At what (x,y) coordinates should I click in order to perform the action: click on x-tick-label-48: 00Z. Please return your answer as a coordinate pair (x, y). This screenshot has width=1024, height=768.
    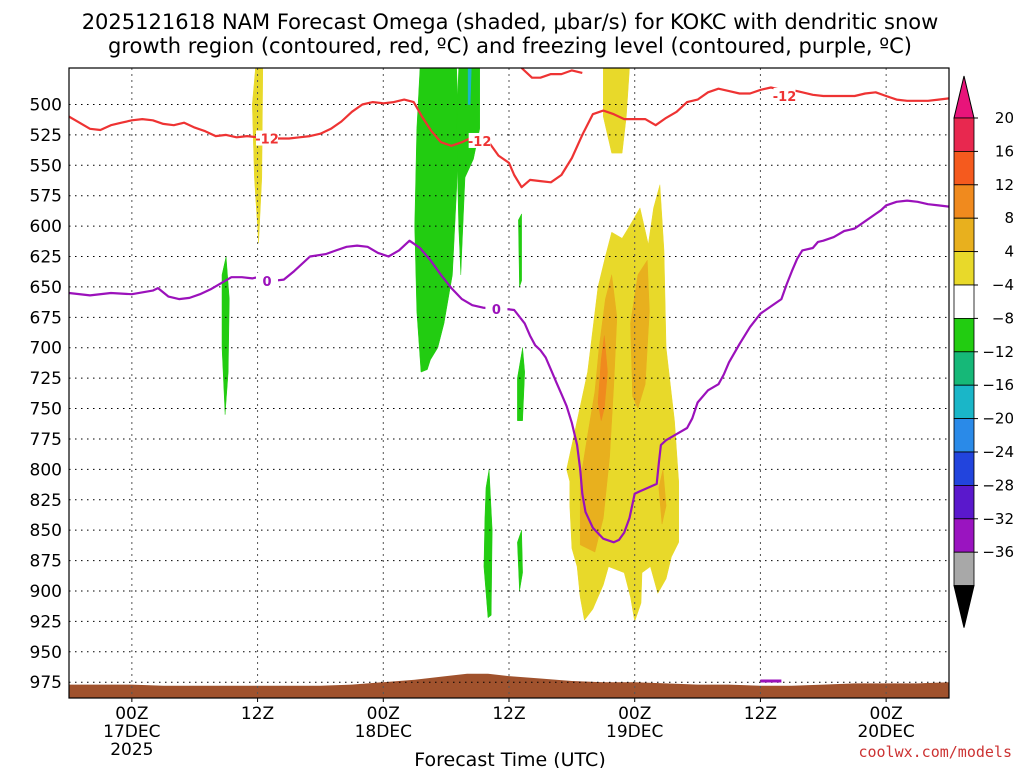
    Looking at the image, I should click on (634, 714).